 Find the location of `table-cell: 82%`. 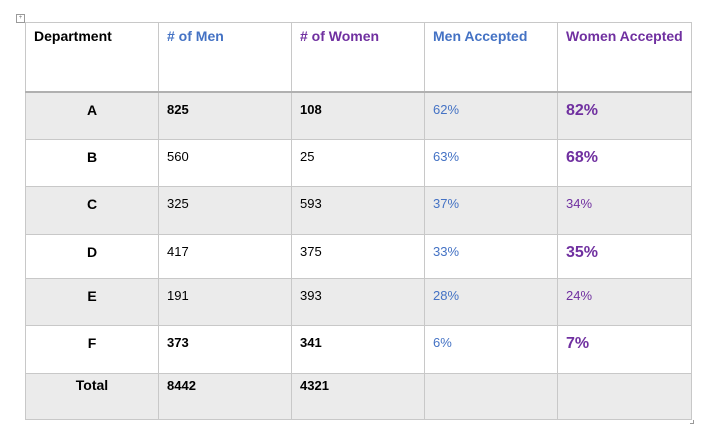

table-cell: 82% is located at coordinates (624, 115).